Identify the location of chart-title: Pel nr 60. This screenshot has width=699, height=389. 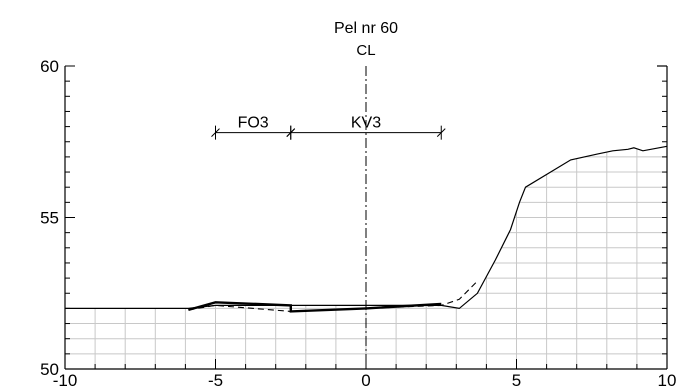
(366, 28).